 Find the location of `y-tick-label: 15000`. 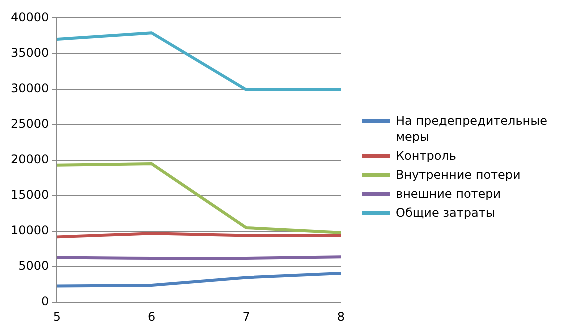

y-tick-label: 15000 is located at coordinates (30, 195).